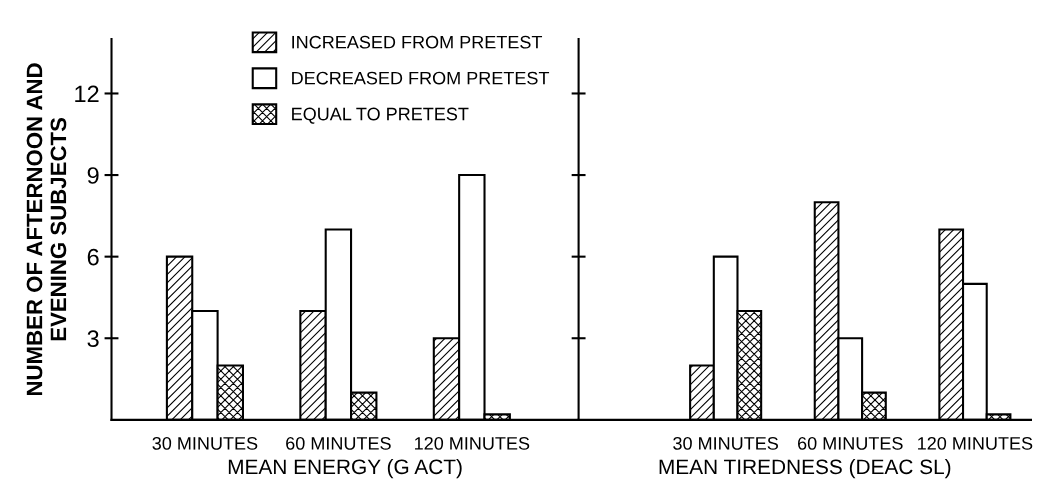 The width and height of the screenshot is (1052, 501). Describe the element at coordinates (87, 94) in the screenshot. I see `y-tick-label: 12` at that location.